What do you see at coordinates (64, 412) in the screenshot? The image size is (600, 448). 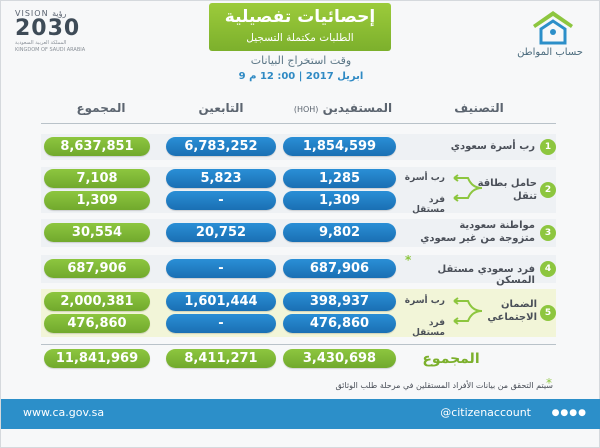 I see `website-link: www.ca.gov.sa` at bounding box center [64, 412].